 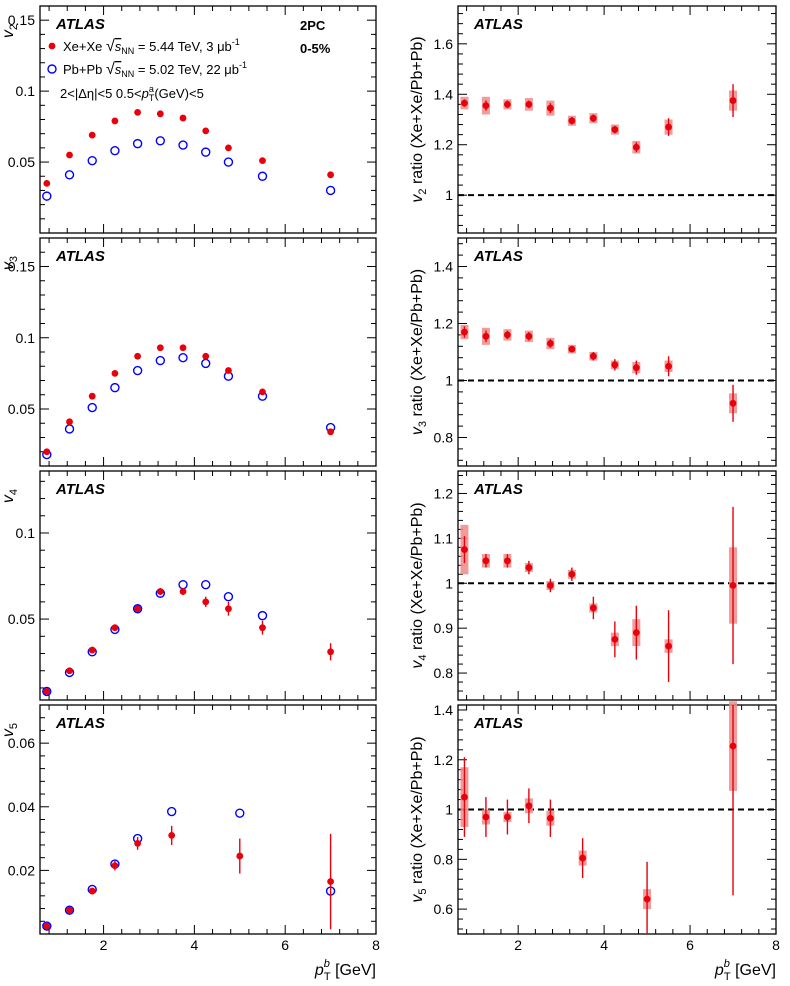 What do you see at coordinates (319, 970) in the screenshot?
I see `x-title-symbol: p` at bounding box center [319, 970].